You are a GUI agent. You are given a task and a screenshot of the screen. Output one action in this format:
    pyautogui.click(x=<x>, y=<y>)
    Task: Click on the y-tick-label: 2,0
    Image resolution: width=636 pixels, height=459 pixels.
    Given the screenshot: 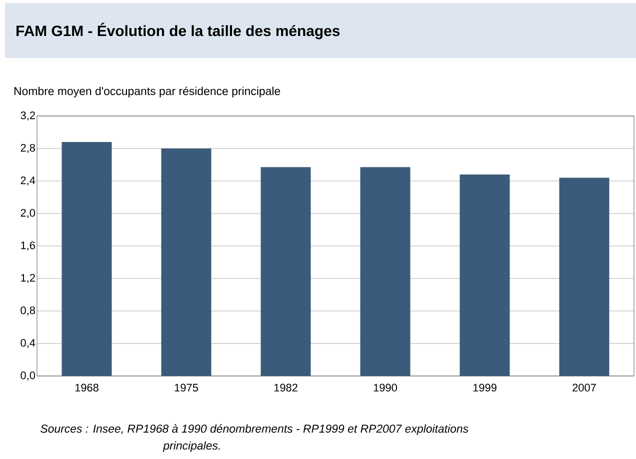 What is the action you would take?
    pyautogui.click(x=28, y=213)
    